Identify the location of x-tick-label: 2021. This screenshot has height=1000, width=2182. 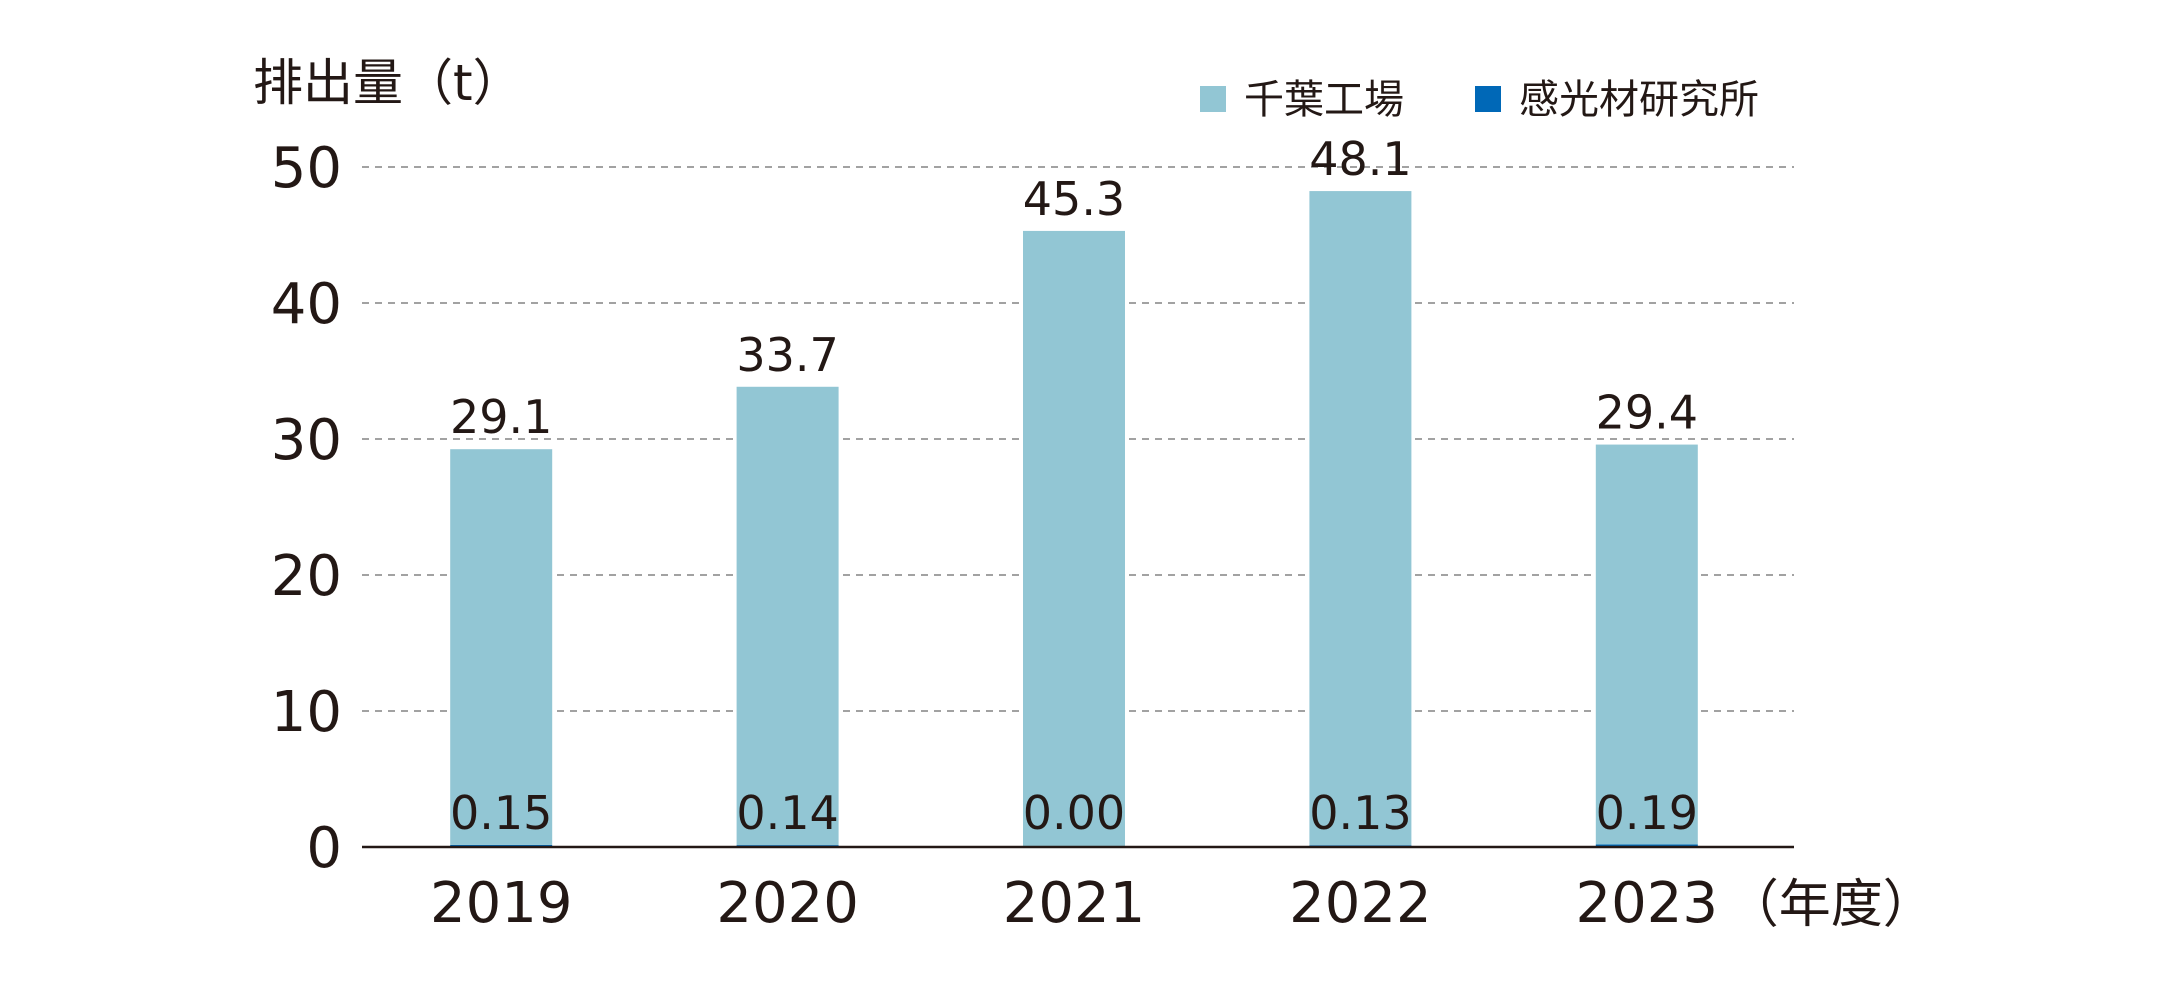
(1074, 903).